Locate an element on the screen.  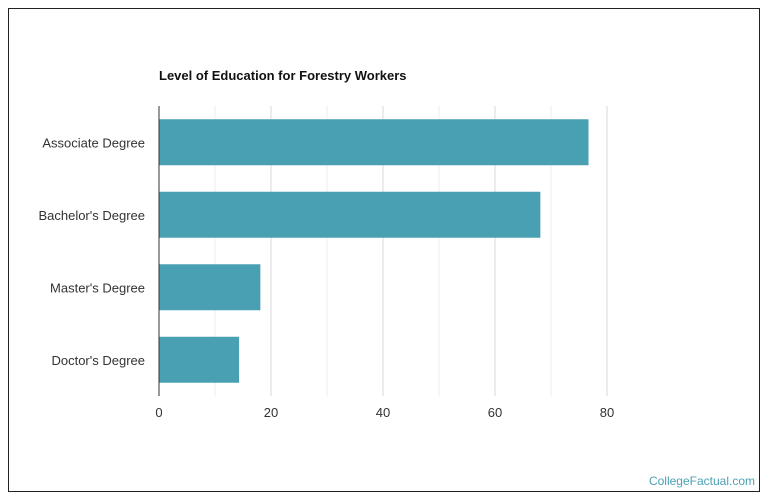
x-tick-label: 0 is located at coordinates (158, 412).